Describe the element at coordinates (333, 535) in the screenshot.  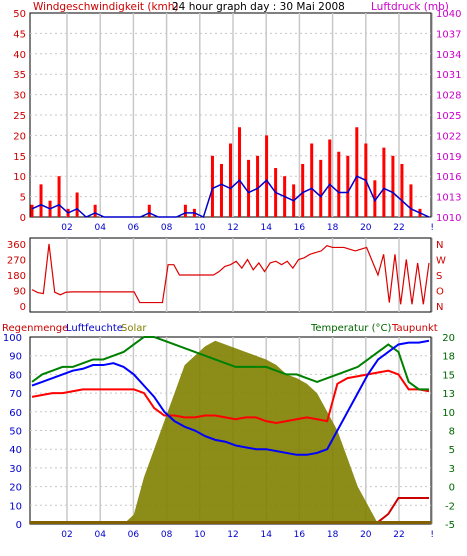
I see `lower-x-tick-label: 18` at that location.